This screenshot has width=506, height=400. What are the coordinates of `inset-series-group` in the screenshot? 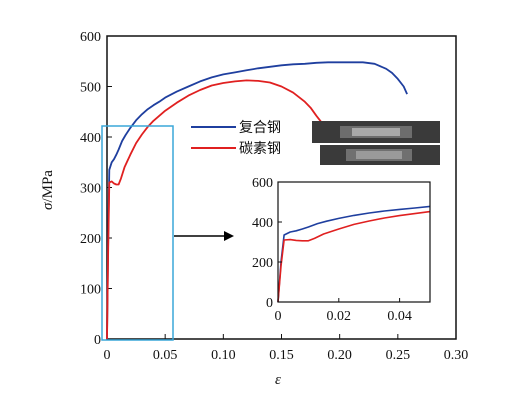 It's located at (354, 254).